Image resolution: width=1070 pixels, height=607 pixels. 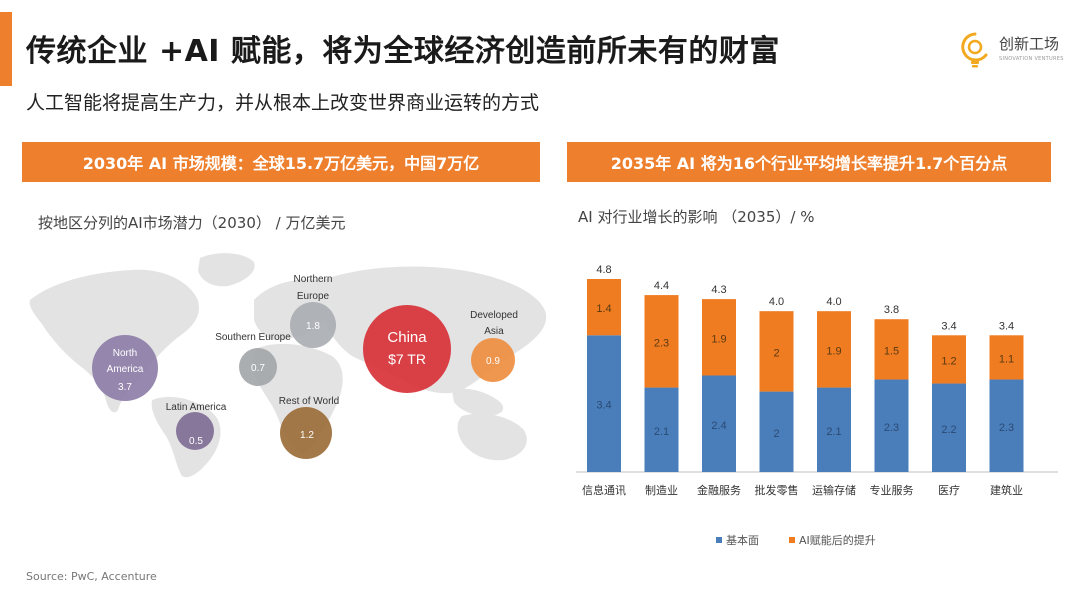 What do you see at coordinates (403, 51) in the screenshot?
I see `page-title: 传统企业 +AI 赋能，将为全球经济创造前所未有的财富` at bounding box center [403, 51].